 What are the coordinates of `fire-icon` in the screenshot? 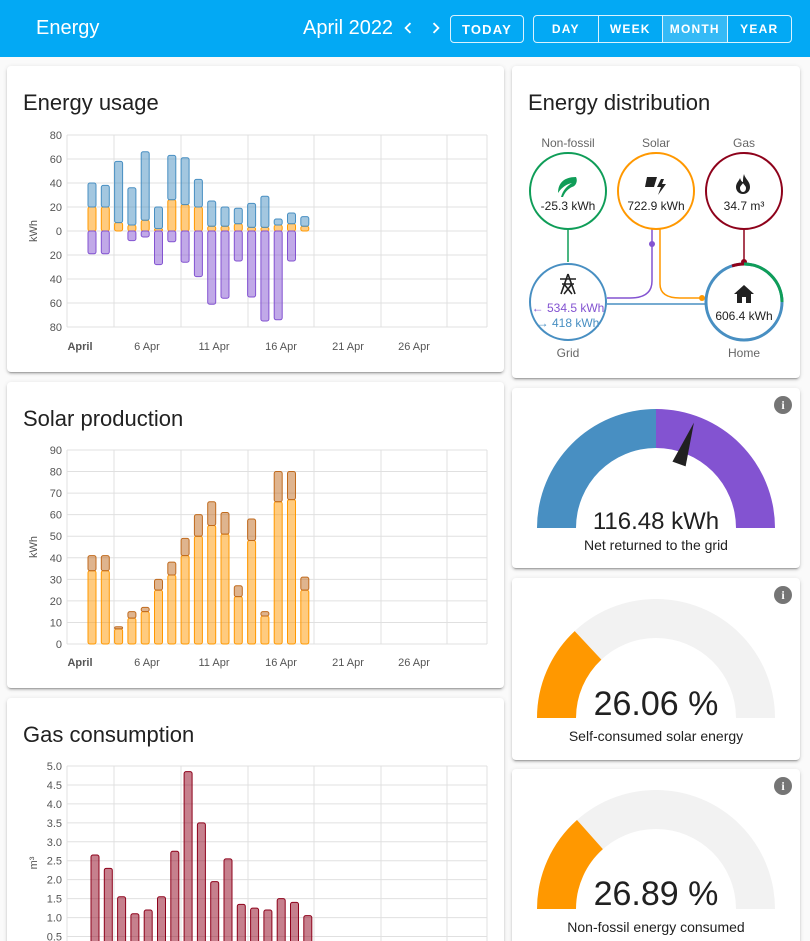 It's located at (743, 184).